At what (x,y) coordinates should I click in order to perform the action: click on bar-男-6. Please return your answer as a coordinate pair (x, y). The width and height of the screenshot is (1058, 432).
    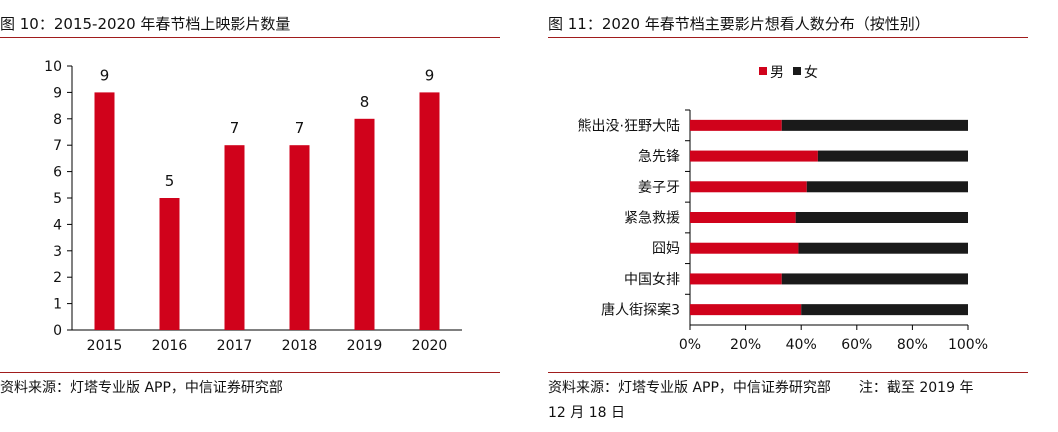
    Looking at the image, I should click on (746, 310).